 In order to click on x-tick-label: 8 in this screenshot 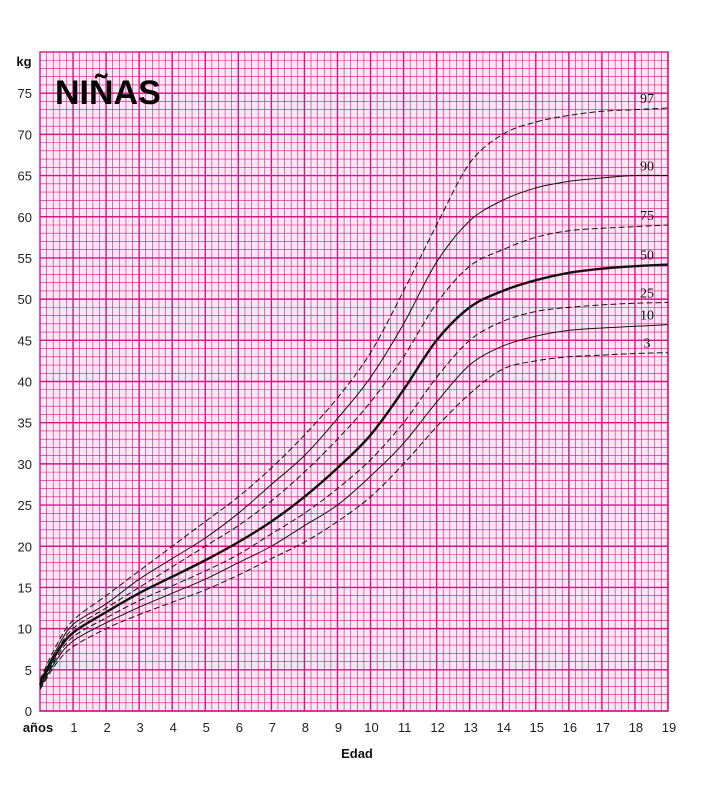, I will do `click(305, 727)`.